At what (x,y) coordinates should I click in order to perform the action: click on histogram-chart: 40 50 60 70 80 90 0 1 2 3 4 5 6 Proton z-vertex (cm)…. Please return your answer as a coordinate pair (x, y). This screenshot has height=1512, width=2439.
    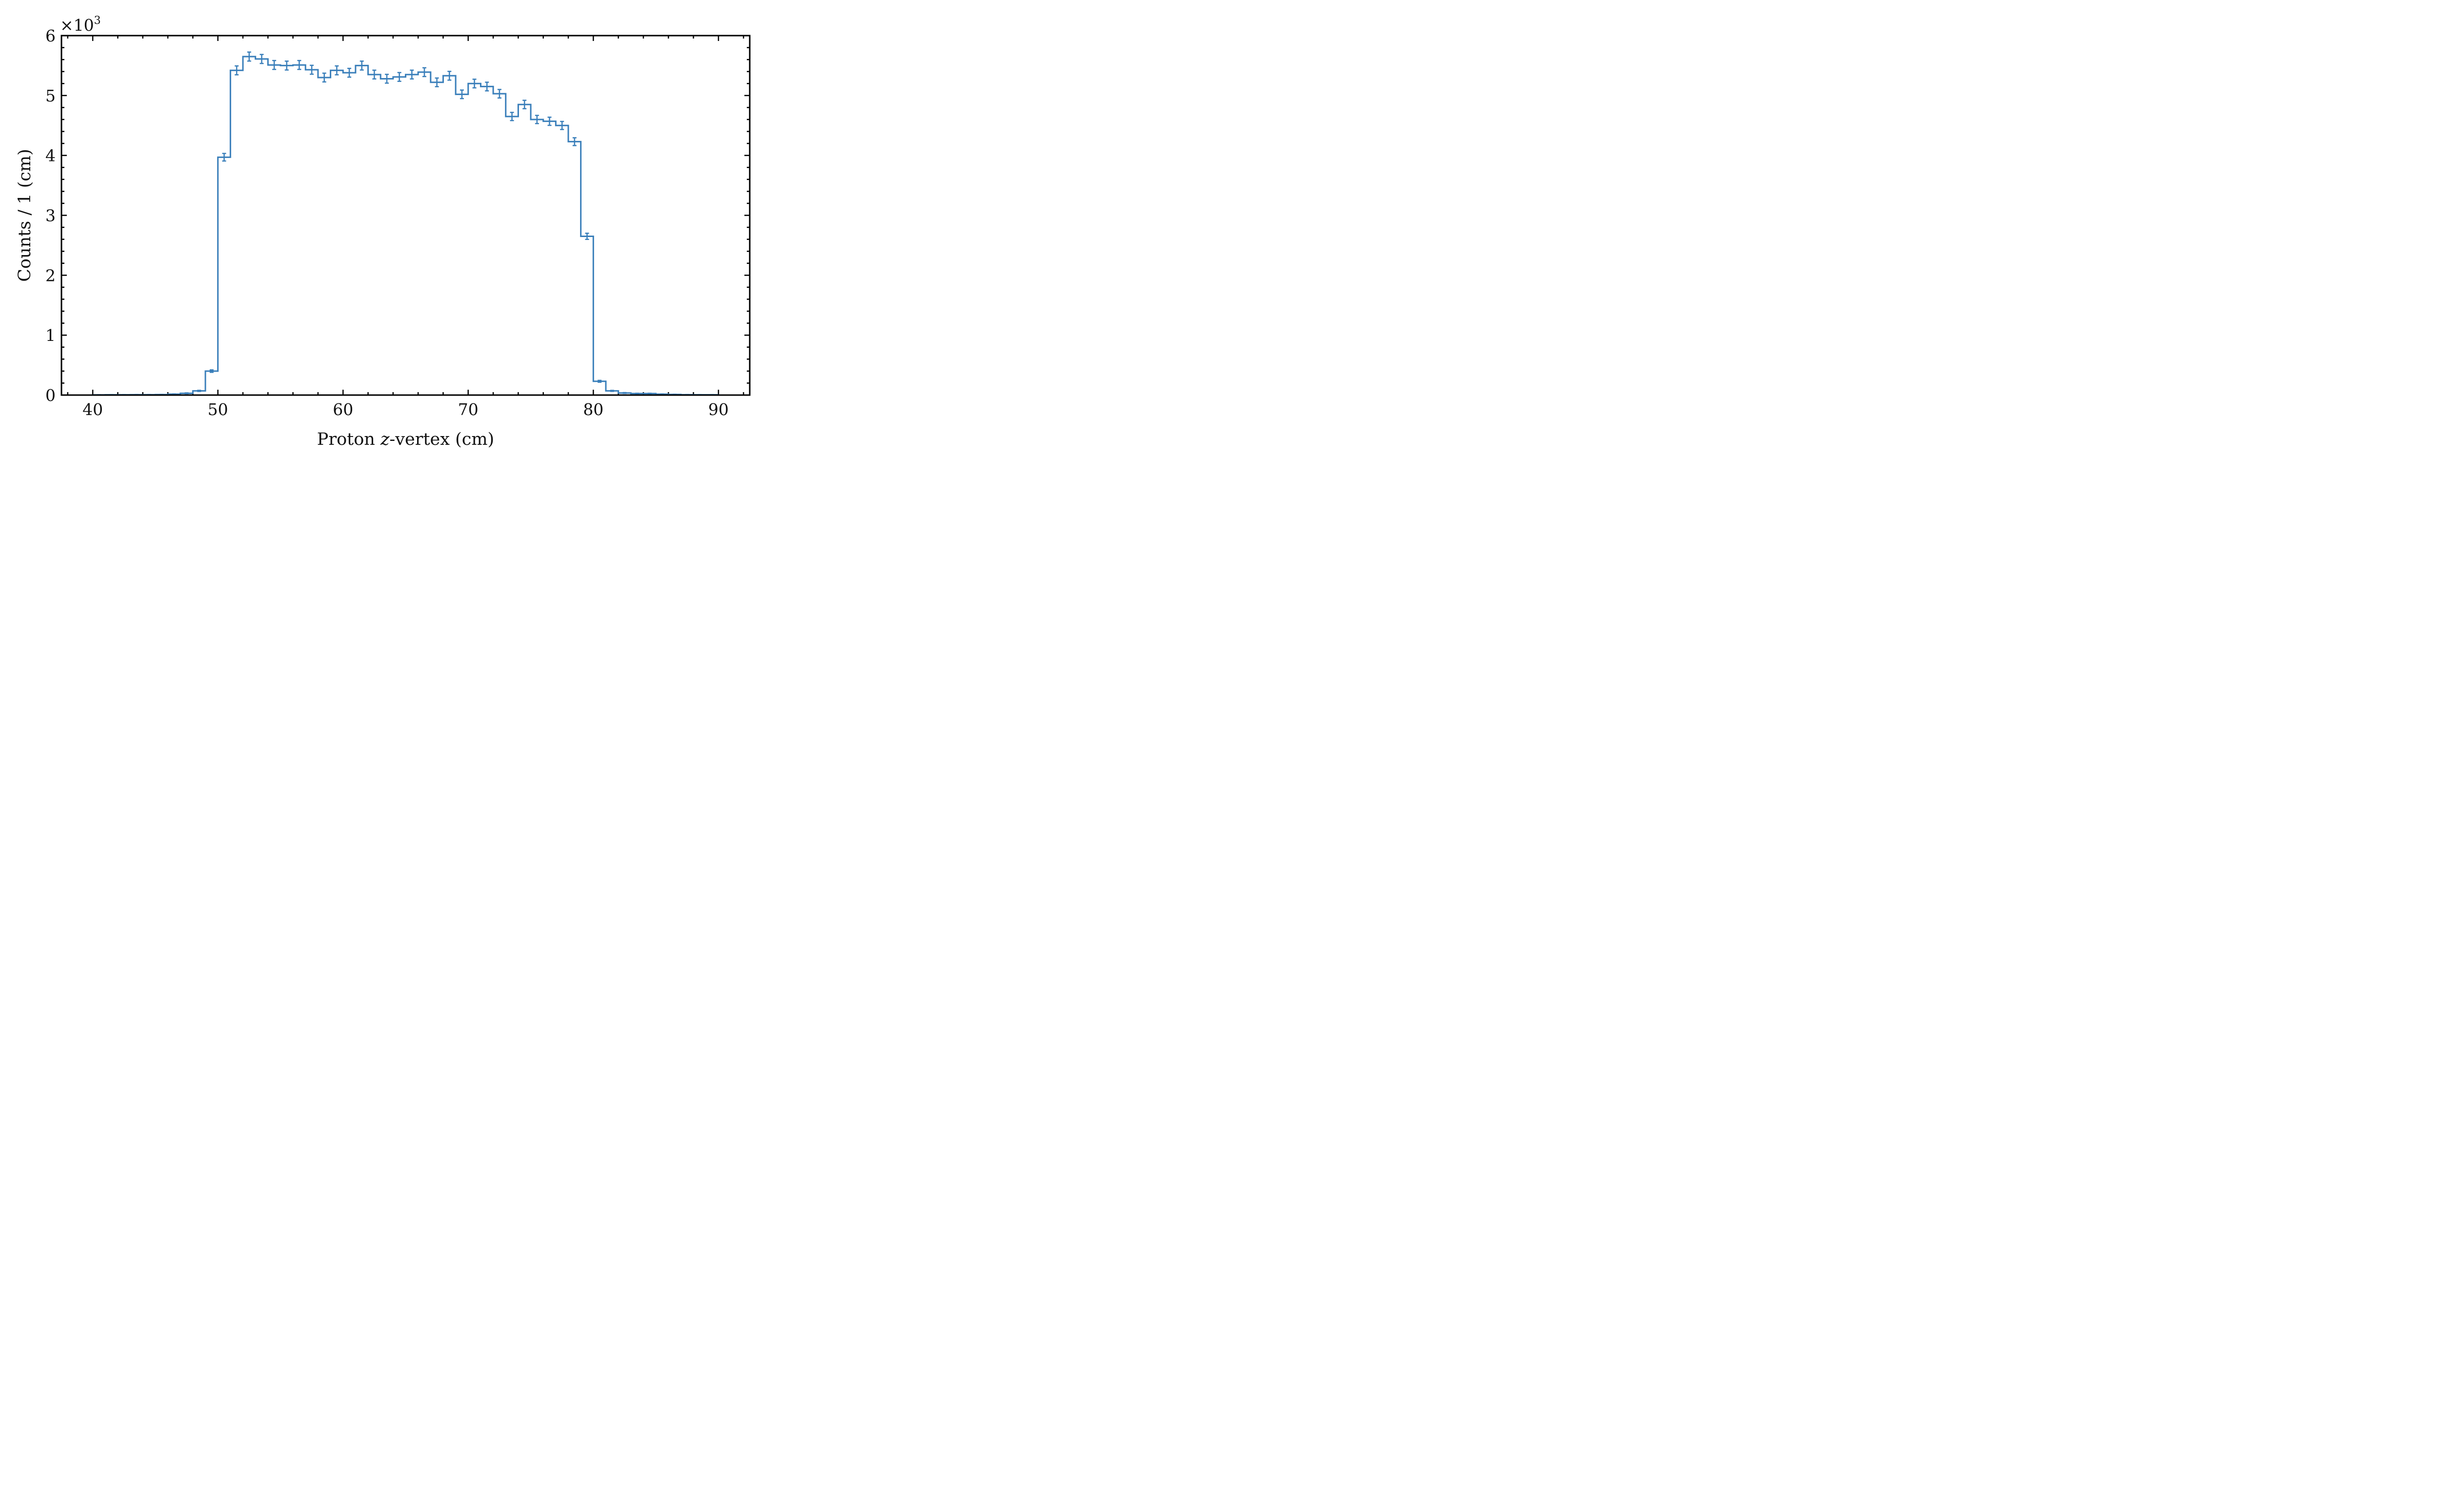
    Looking at the image, I should click on (383, 232).